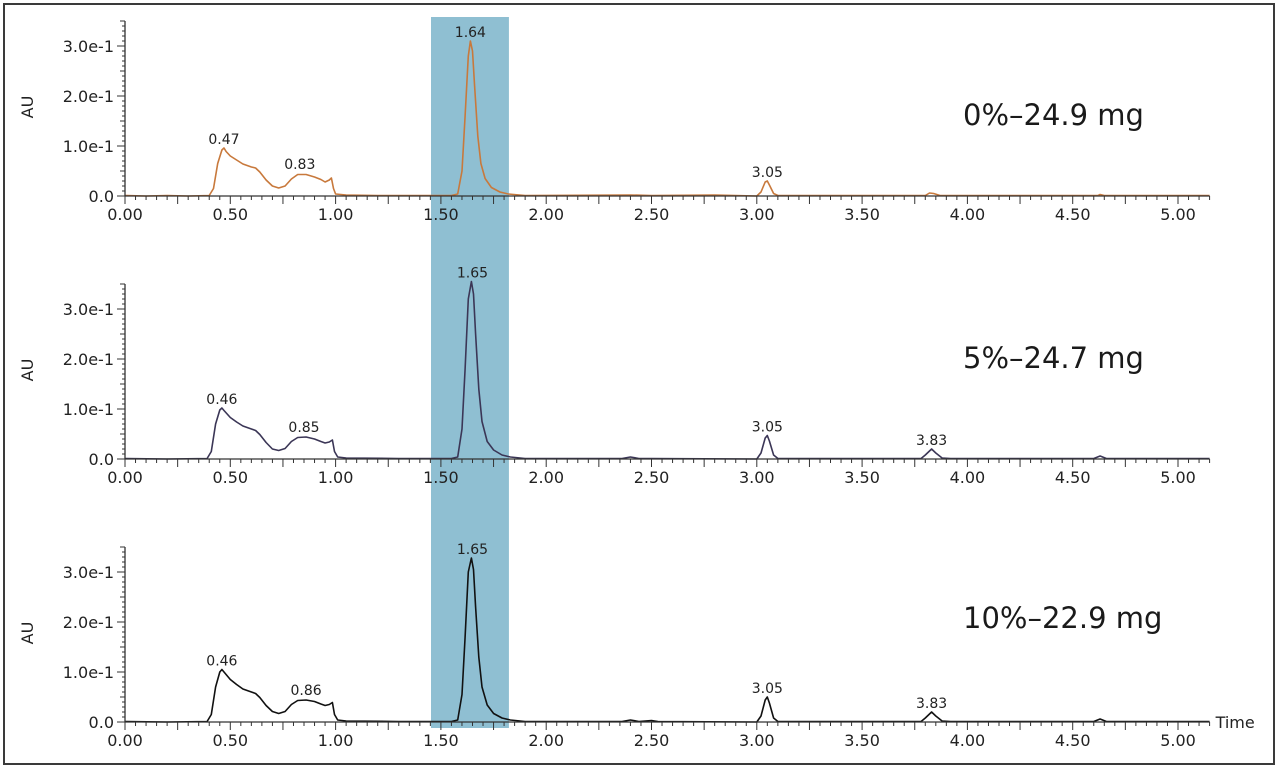 Image resolution: width=1280 pixels, height=772 pixels. Describe the element at coordinates (223, 140) in the screenshot. I see `peak-label: 0.47` at that location.